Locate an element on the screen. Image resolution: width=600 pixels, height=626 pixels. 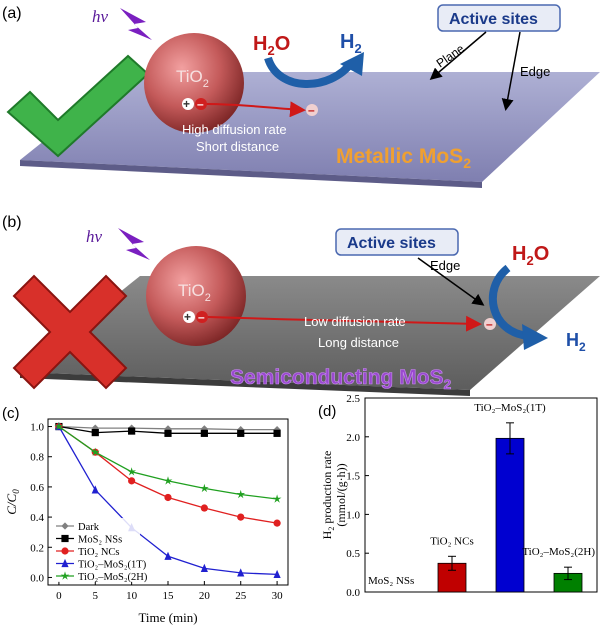
bar-label: TiO₂–MoS₂(2H) is located at coordinates (558, 552).